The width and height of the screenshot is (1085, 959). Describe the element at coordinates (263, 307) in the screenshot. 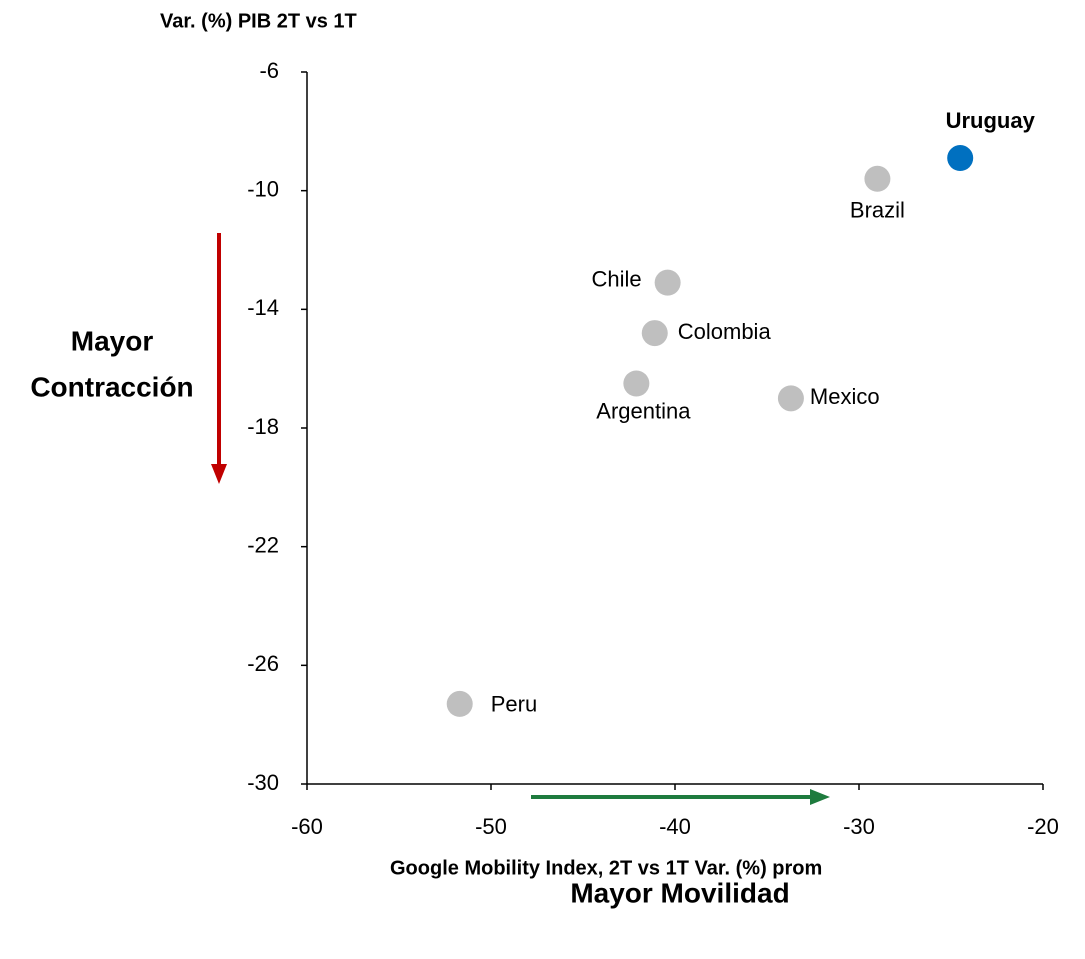

I see `y-tick-label: -14` at that location.